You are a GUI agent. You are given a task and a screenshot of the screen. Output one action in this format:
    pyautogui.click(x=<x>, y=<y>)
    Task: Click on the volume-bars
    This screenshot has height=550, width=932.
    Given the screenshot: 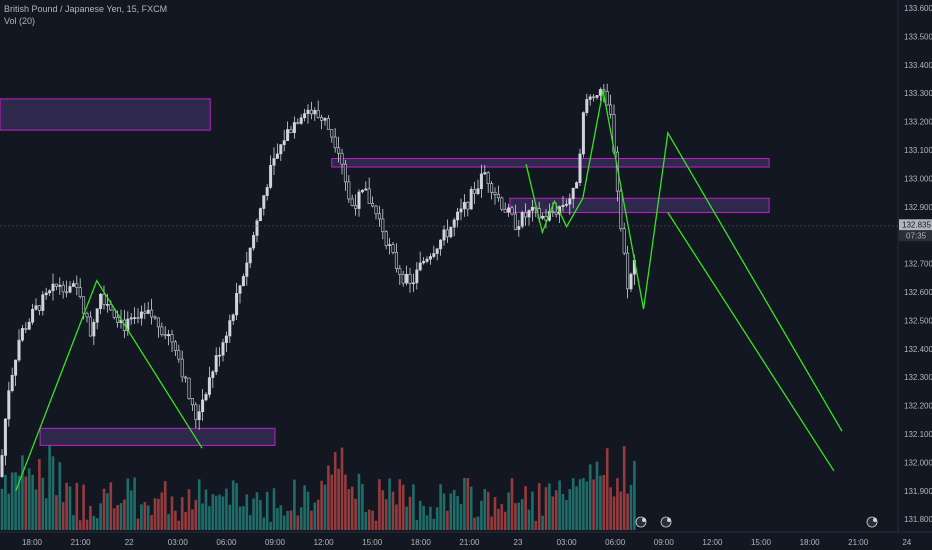 What is the action you would take?
    pyautogui.click(x=318, y=487)
    